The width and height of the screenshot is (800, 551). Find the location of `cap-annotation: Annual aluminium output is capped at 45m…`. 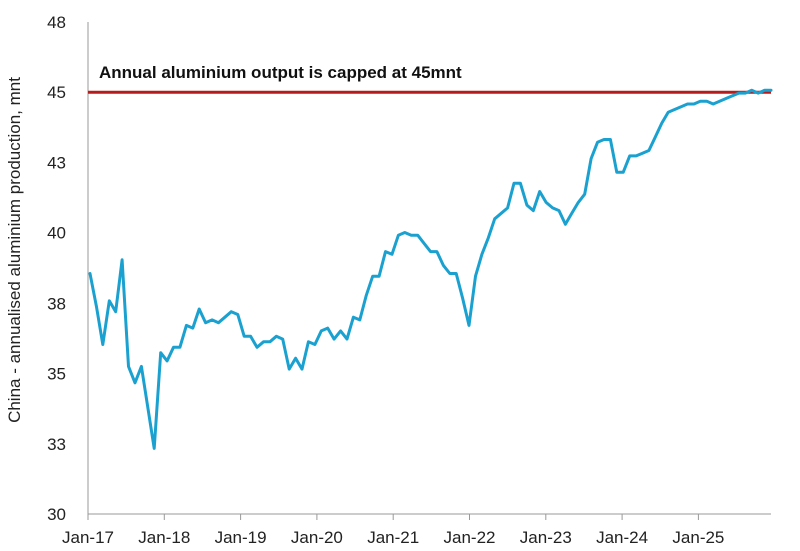

cap-annotation: Annual aluminium output is capped at 45m… is located at coordinates (280, 72).